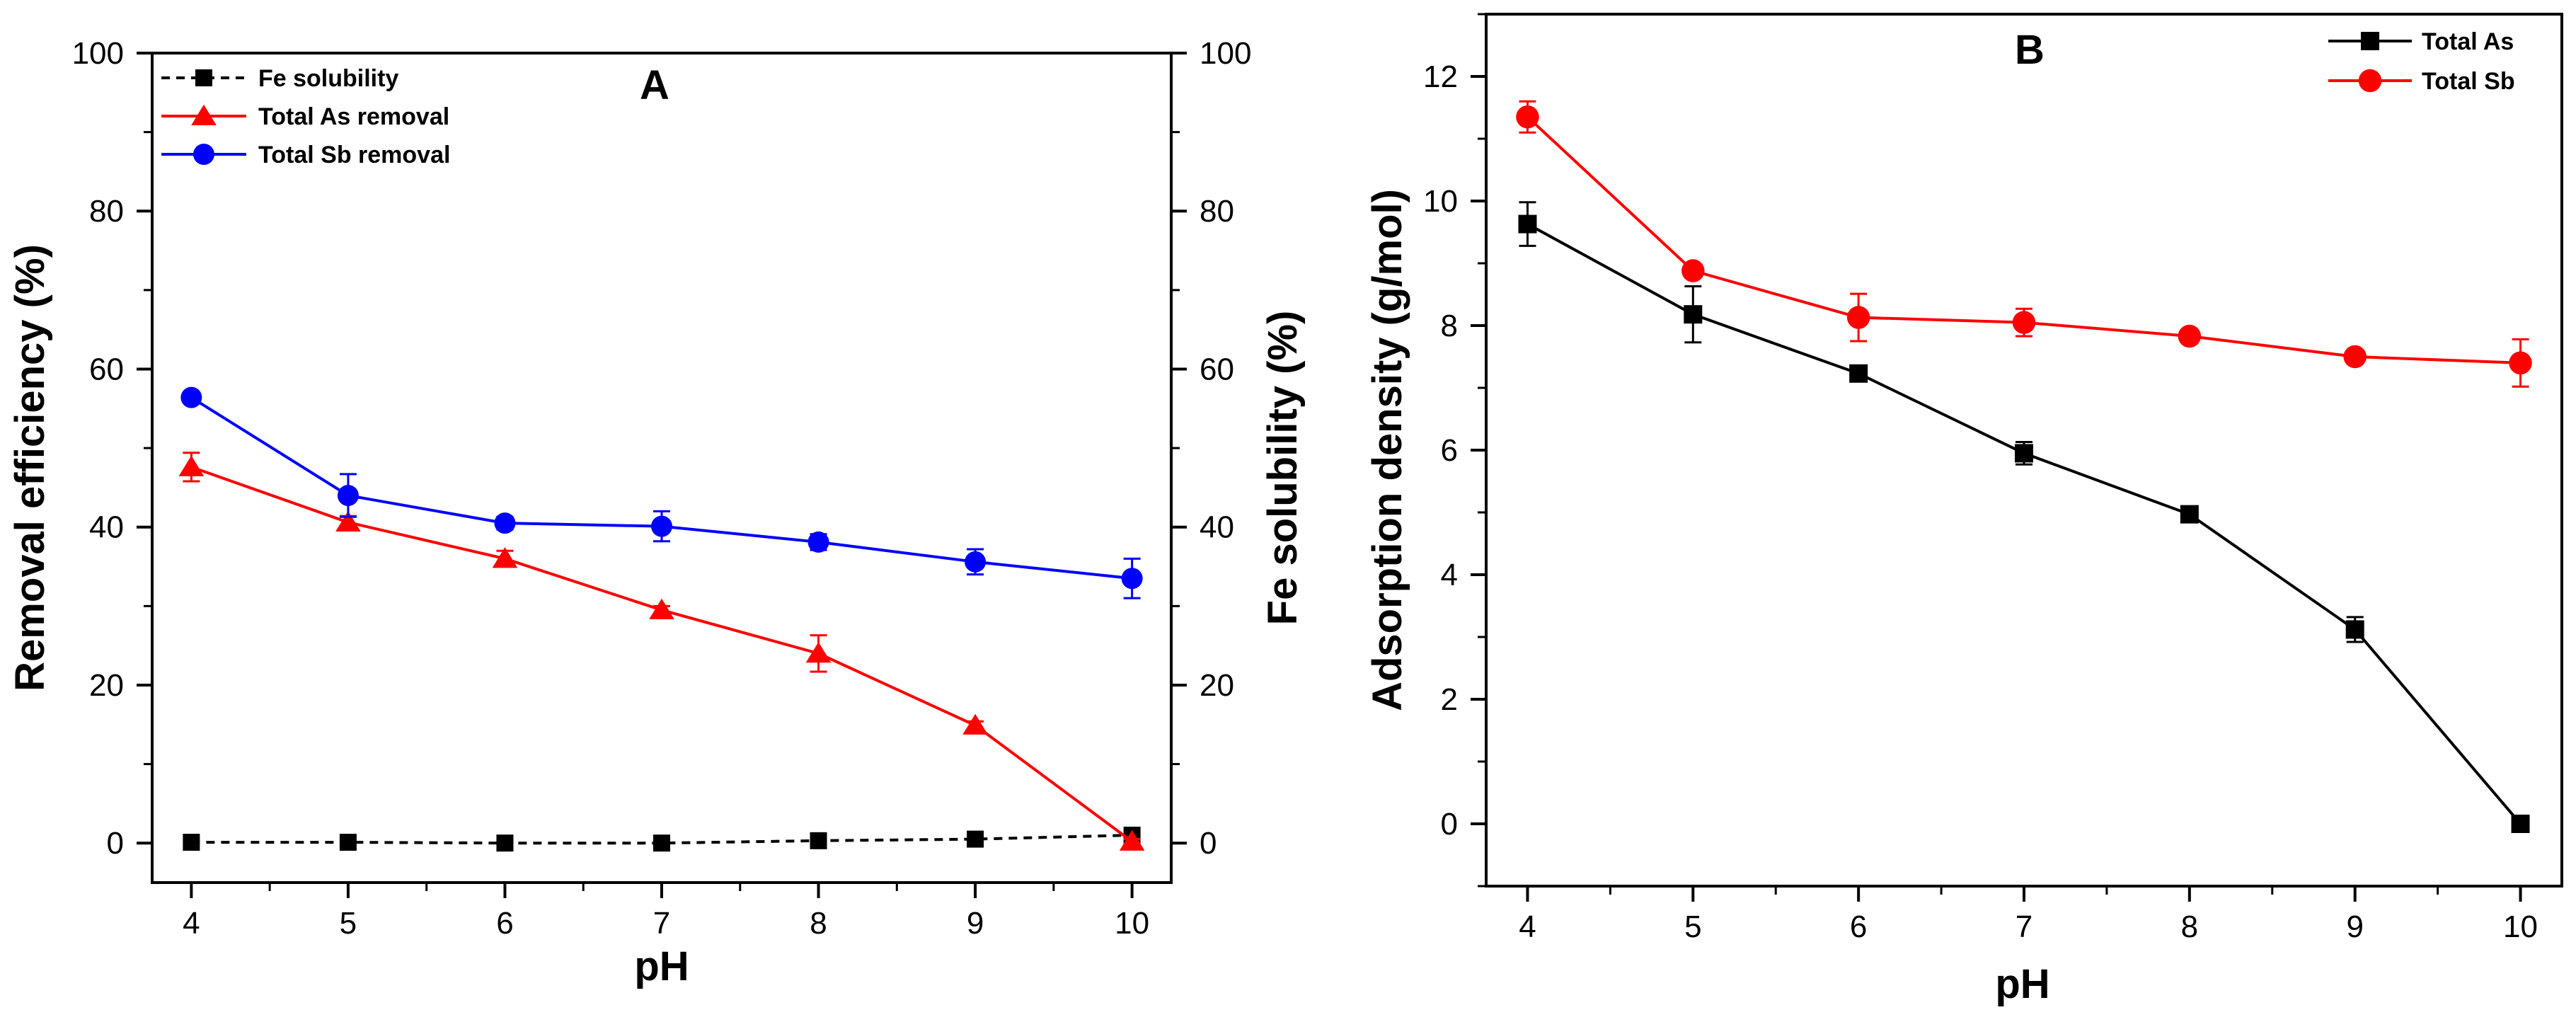 The width and height of the screenshot is (2576, 1022). What do you see at coordinates (354, 155) in the screenshot?
I see `legend-label: Total Sb removal` at bounding box center [354, 155].